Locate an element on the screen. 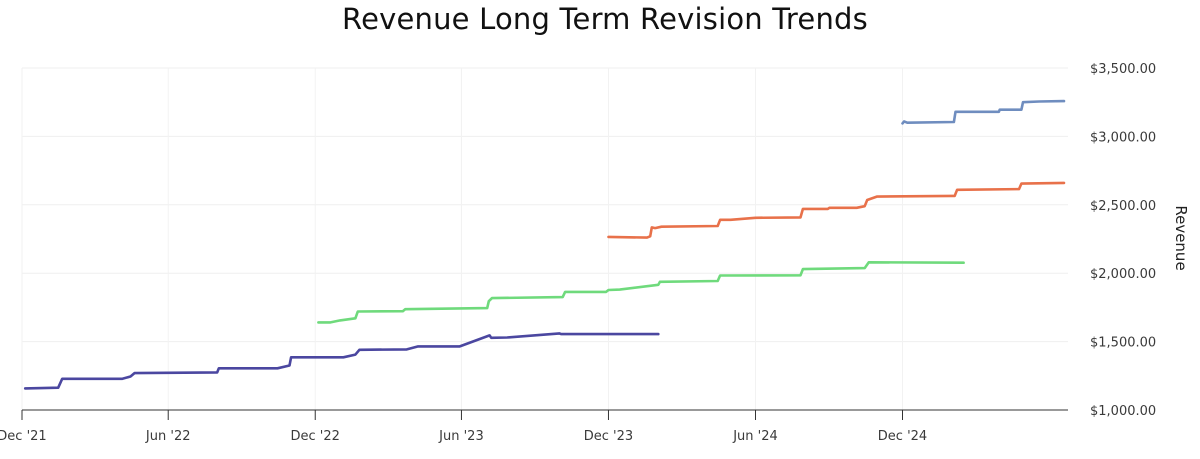  y-tick-label: $2,500.00 is located at coordinates (1123, 206).